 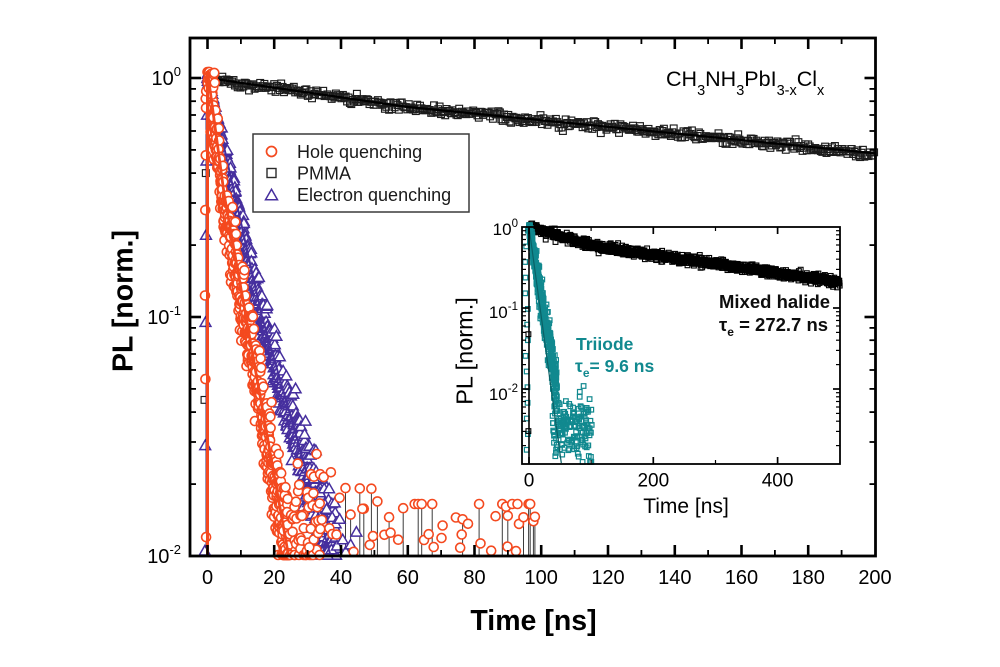 What do you see at coordinates (324, 174) in the screenshot?
I see `svg-text: PMMA` at bounding box center [324, 174].